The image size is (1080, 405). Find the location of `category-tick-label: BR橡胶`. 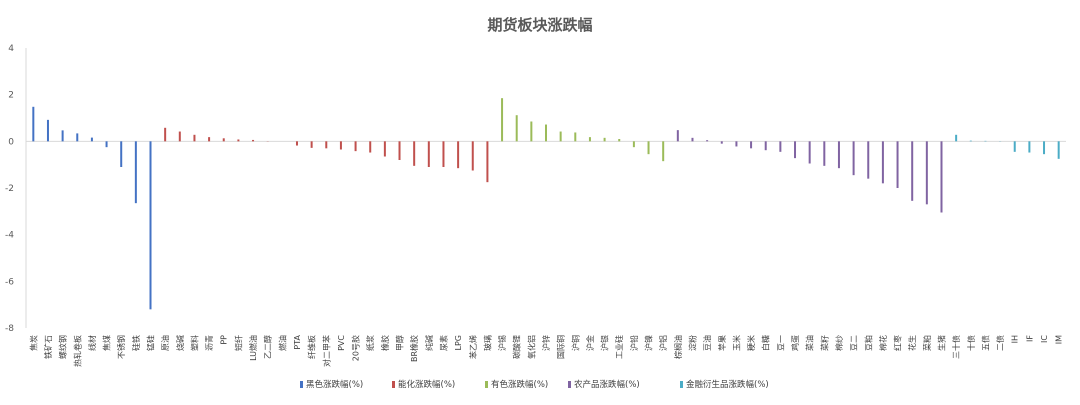

category-tick-label: BR橡胶 is located at coordinates (414, 348).